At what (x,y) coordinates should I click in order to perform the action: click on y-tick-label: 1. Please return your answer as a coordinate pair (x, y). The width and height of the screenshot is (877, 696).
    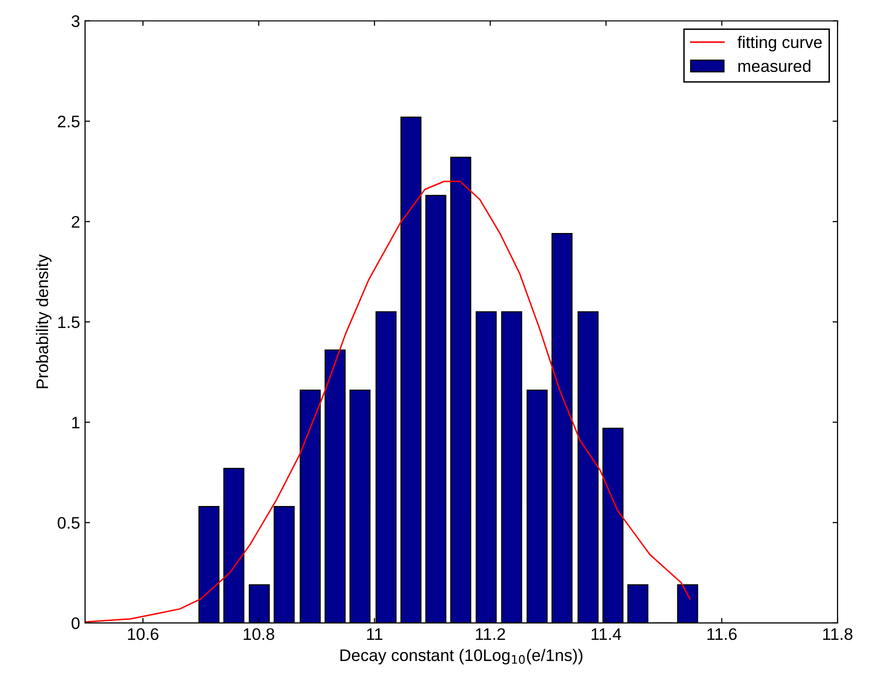
    Looking at the image, I should click on (76, 422).